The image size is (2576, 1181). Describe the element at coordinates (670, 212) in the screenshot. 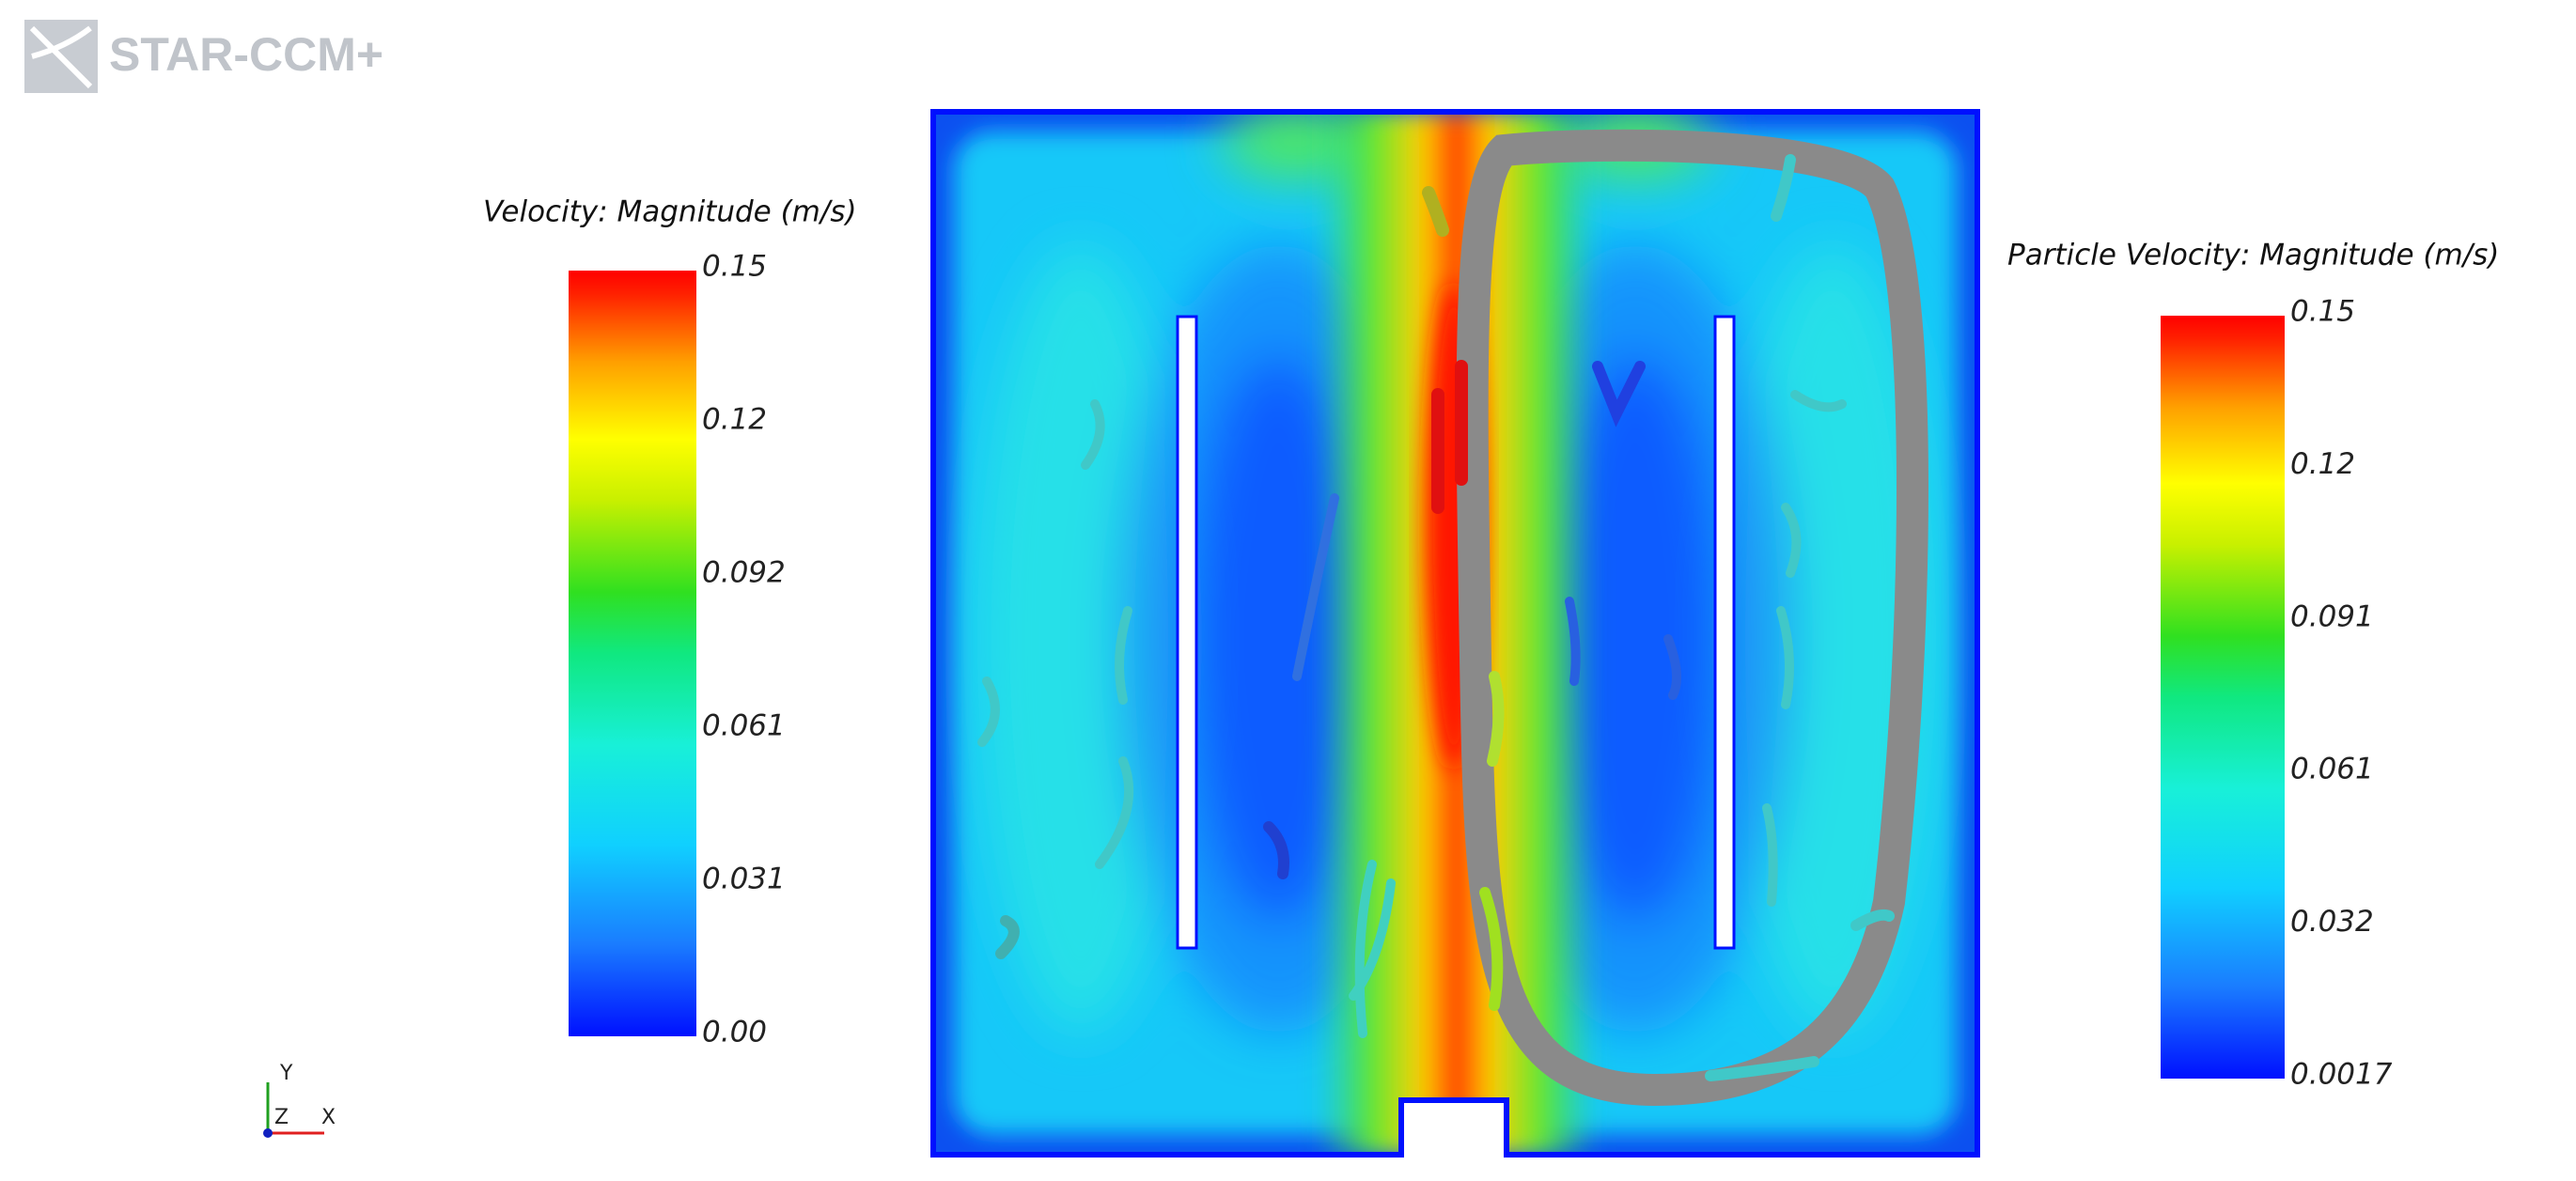

I see `legend-title: Velocity: Magnitude (m/s)` at that location.